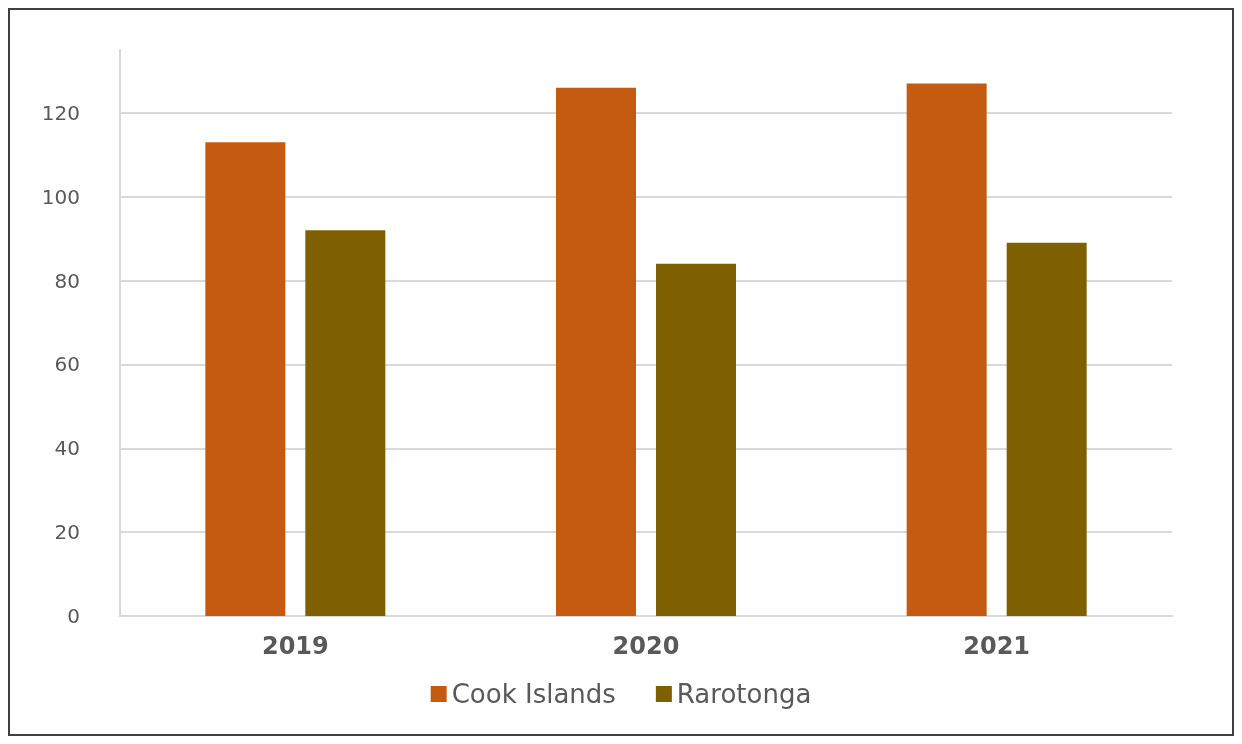 This screenshot has height=744, width=1242. I want to click on y-tick-label: 100, so click(60, 196).